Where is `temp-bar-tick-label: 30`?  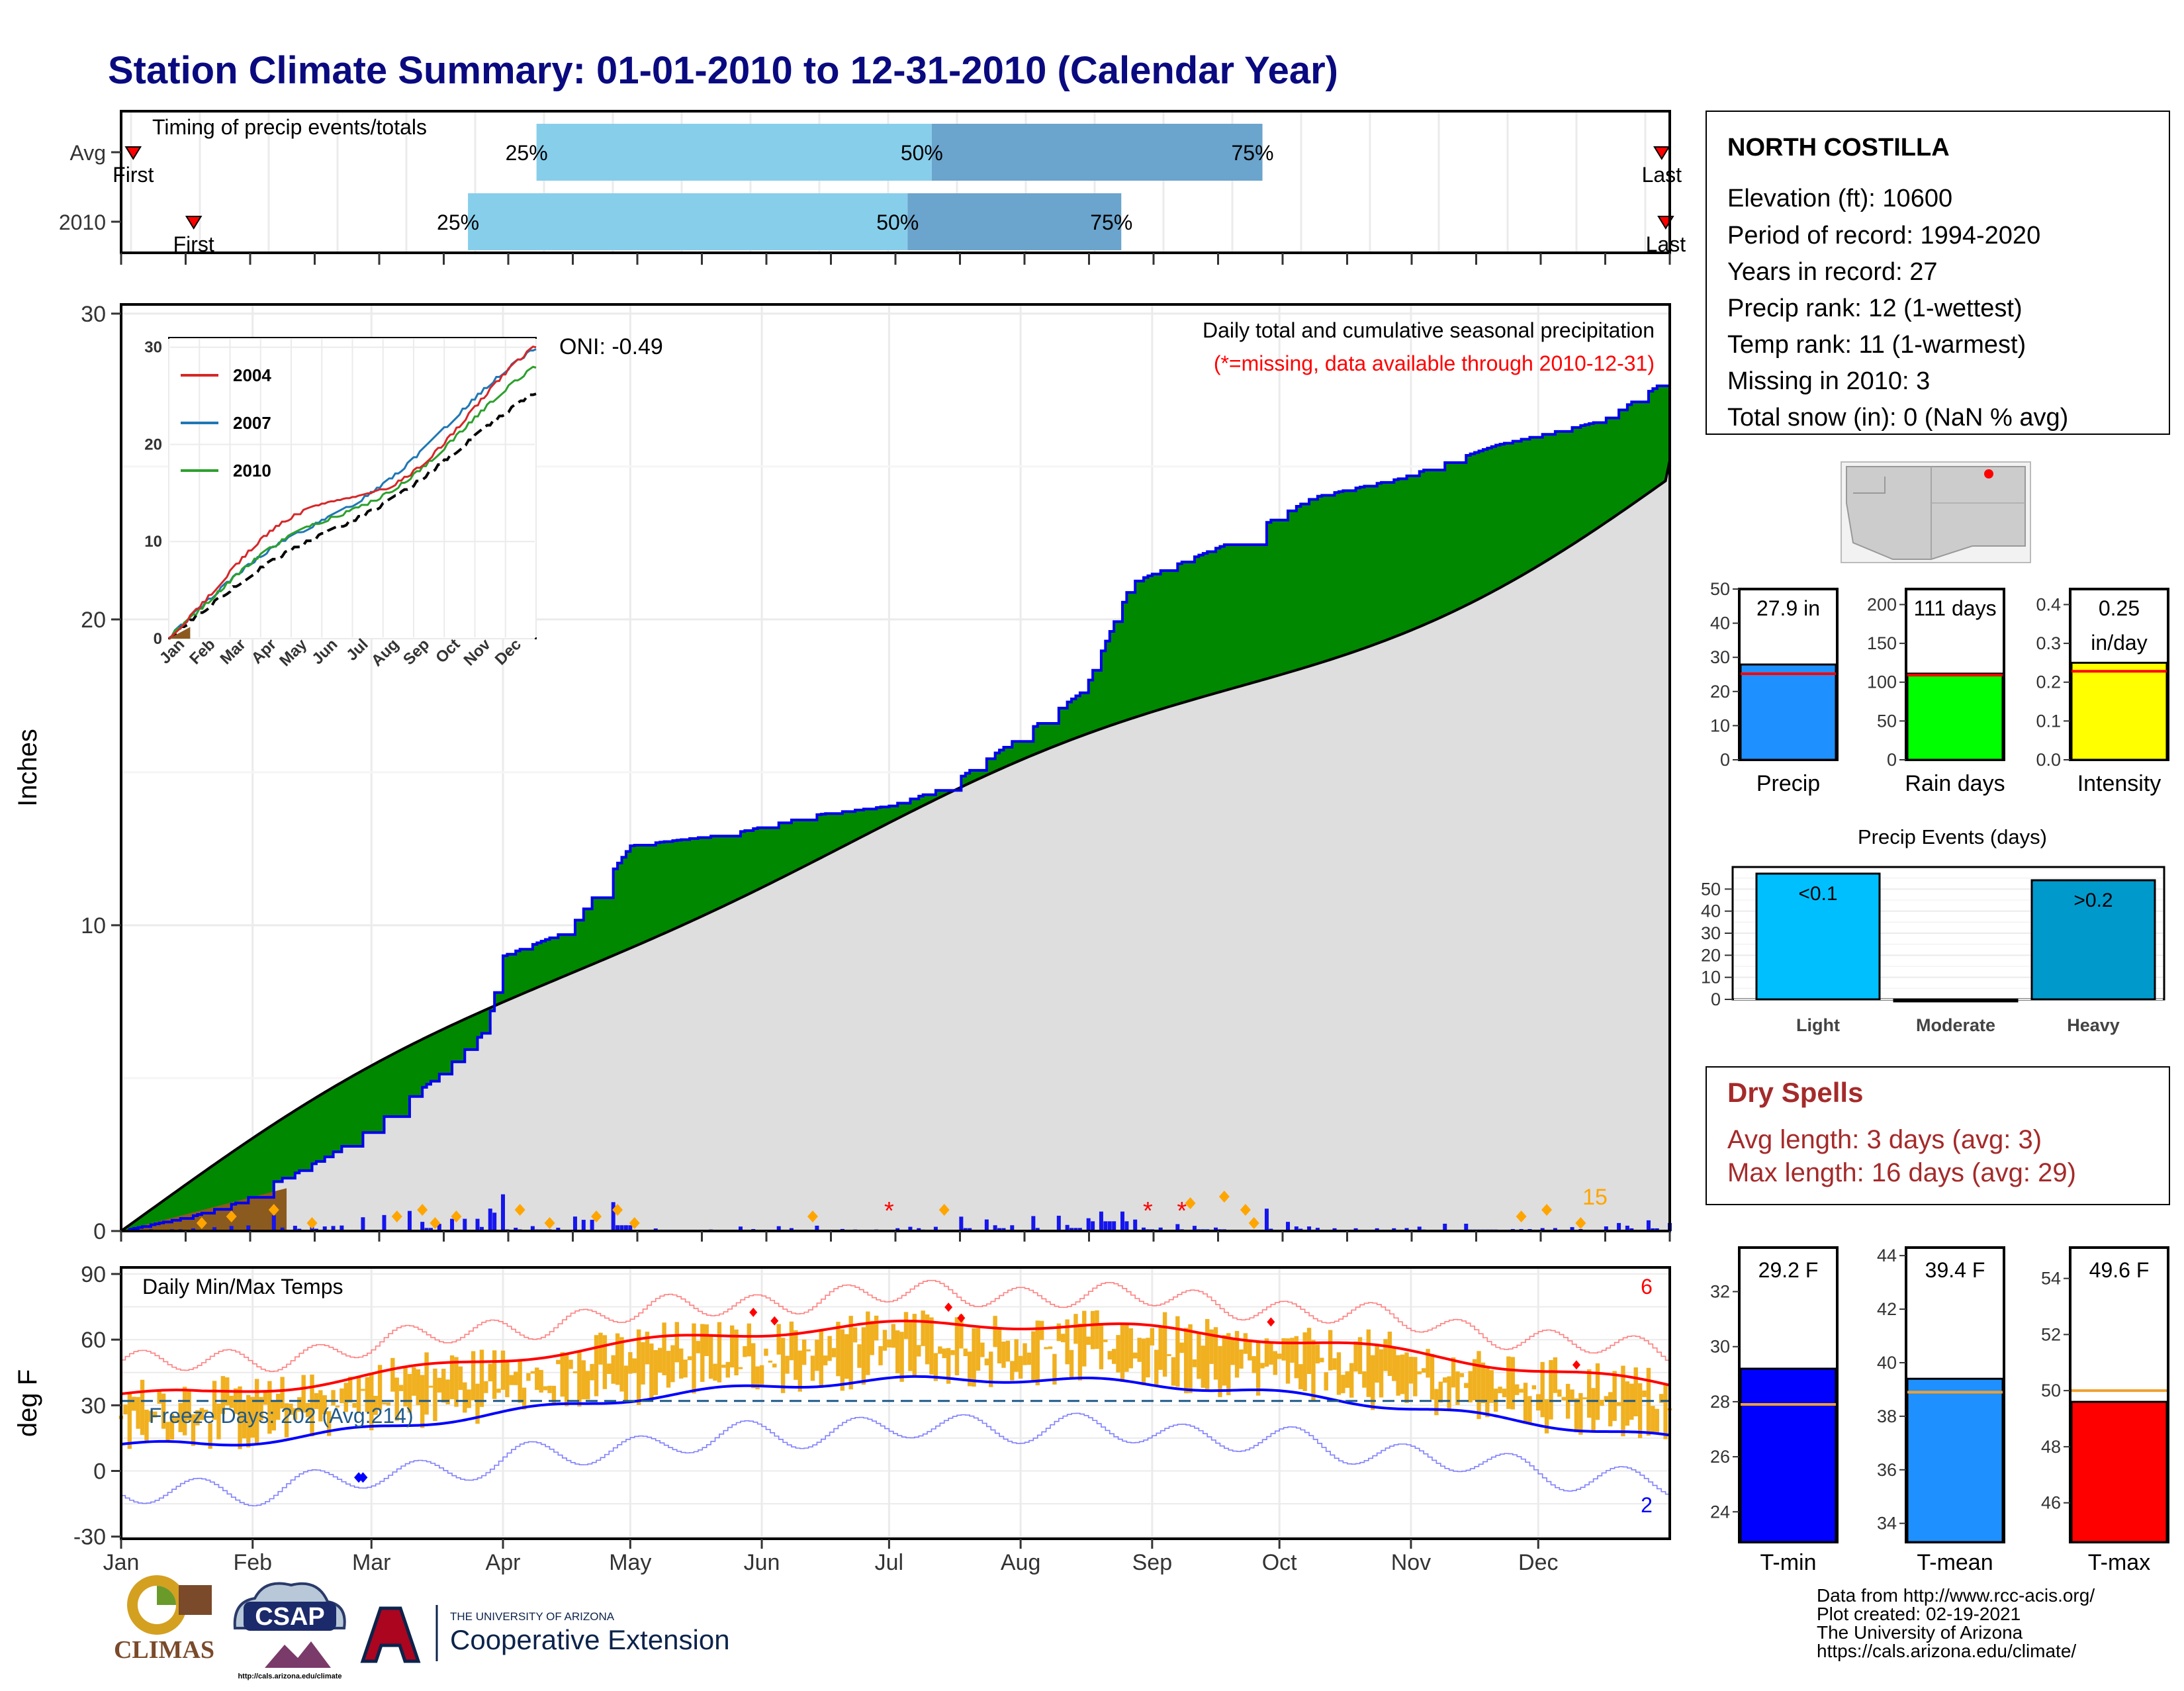
temp-bar-tick-label: 30 is located at coordinates (1720, 1347).